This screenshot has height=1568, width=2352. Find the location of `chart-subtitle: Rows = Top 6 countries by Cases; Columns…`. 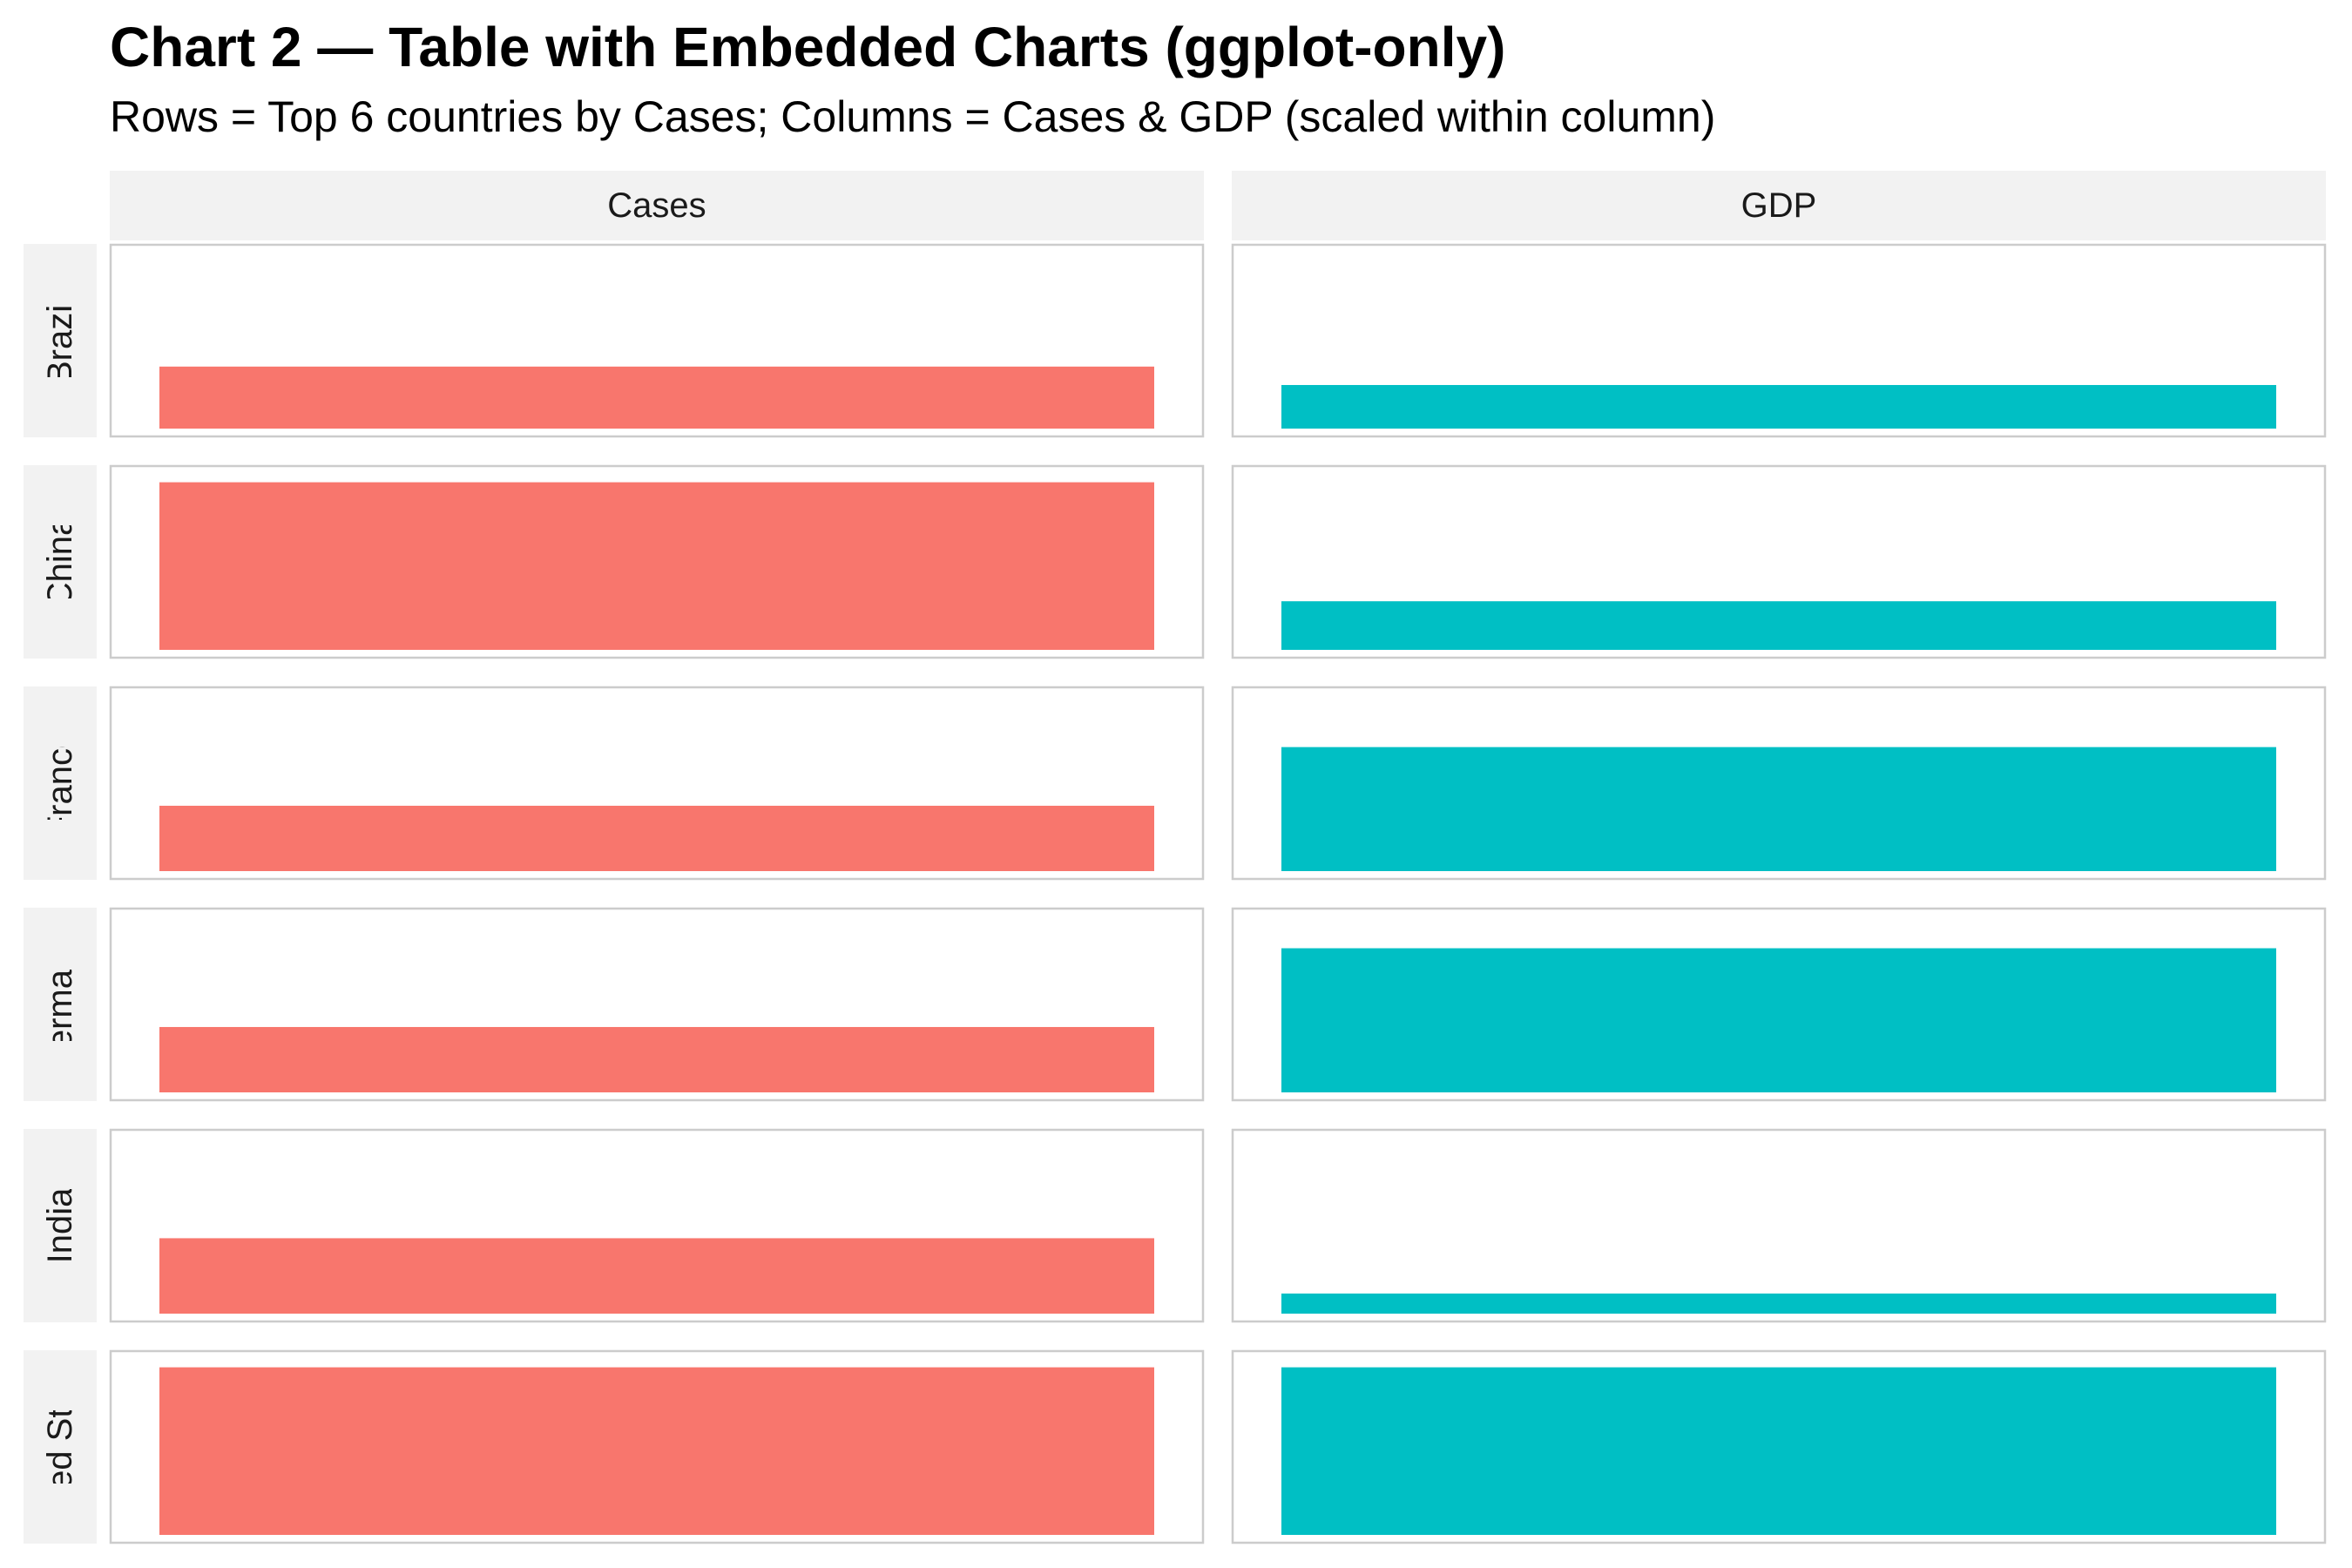

chart-subtitle: Rows = Top 6 countries by Cases; Columns… is located at coordinates (913, 116).